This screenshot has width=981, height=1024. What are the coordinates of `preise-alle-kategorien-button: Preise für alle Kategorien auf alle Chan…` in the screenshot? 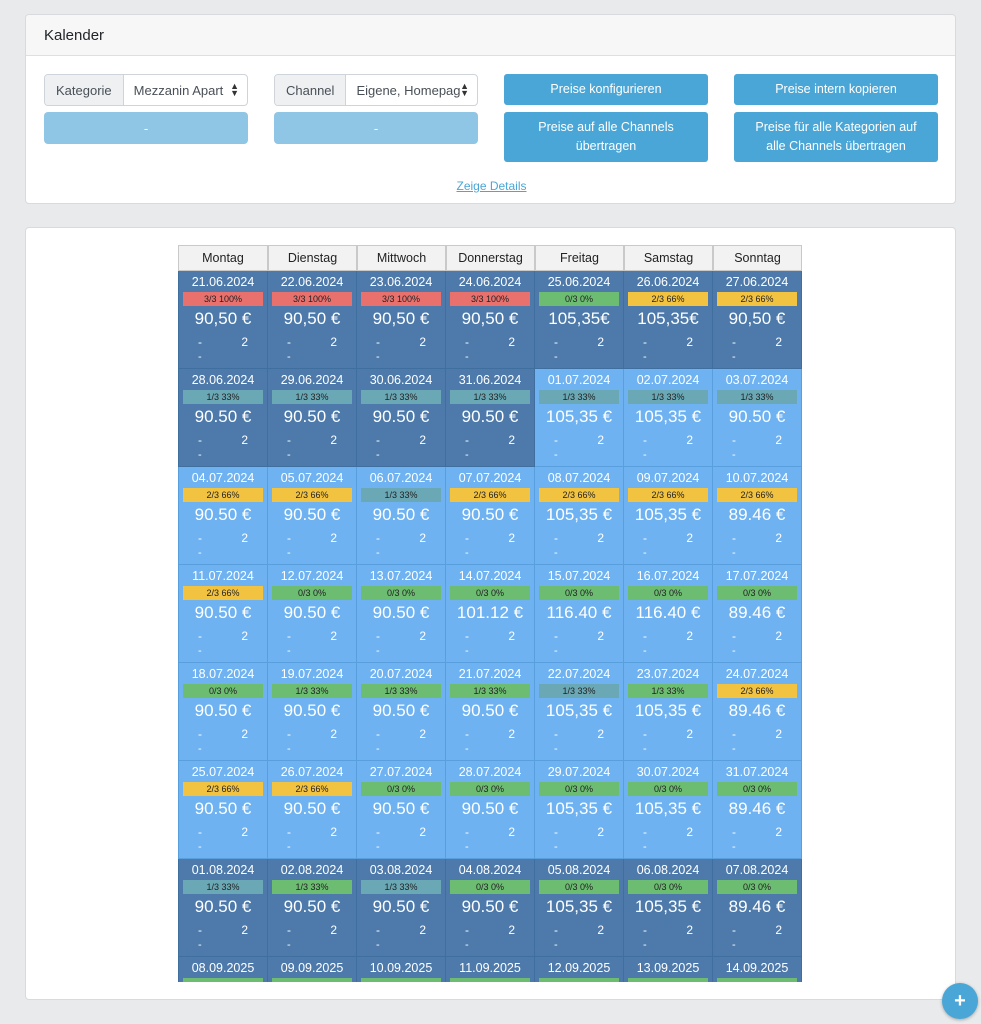 It's located at (836, 137).